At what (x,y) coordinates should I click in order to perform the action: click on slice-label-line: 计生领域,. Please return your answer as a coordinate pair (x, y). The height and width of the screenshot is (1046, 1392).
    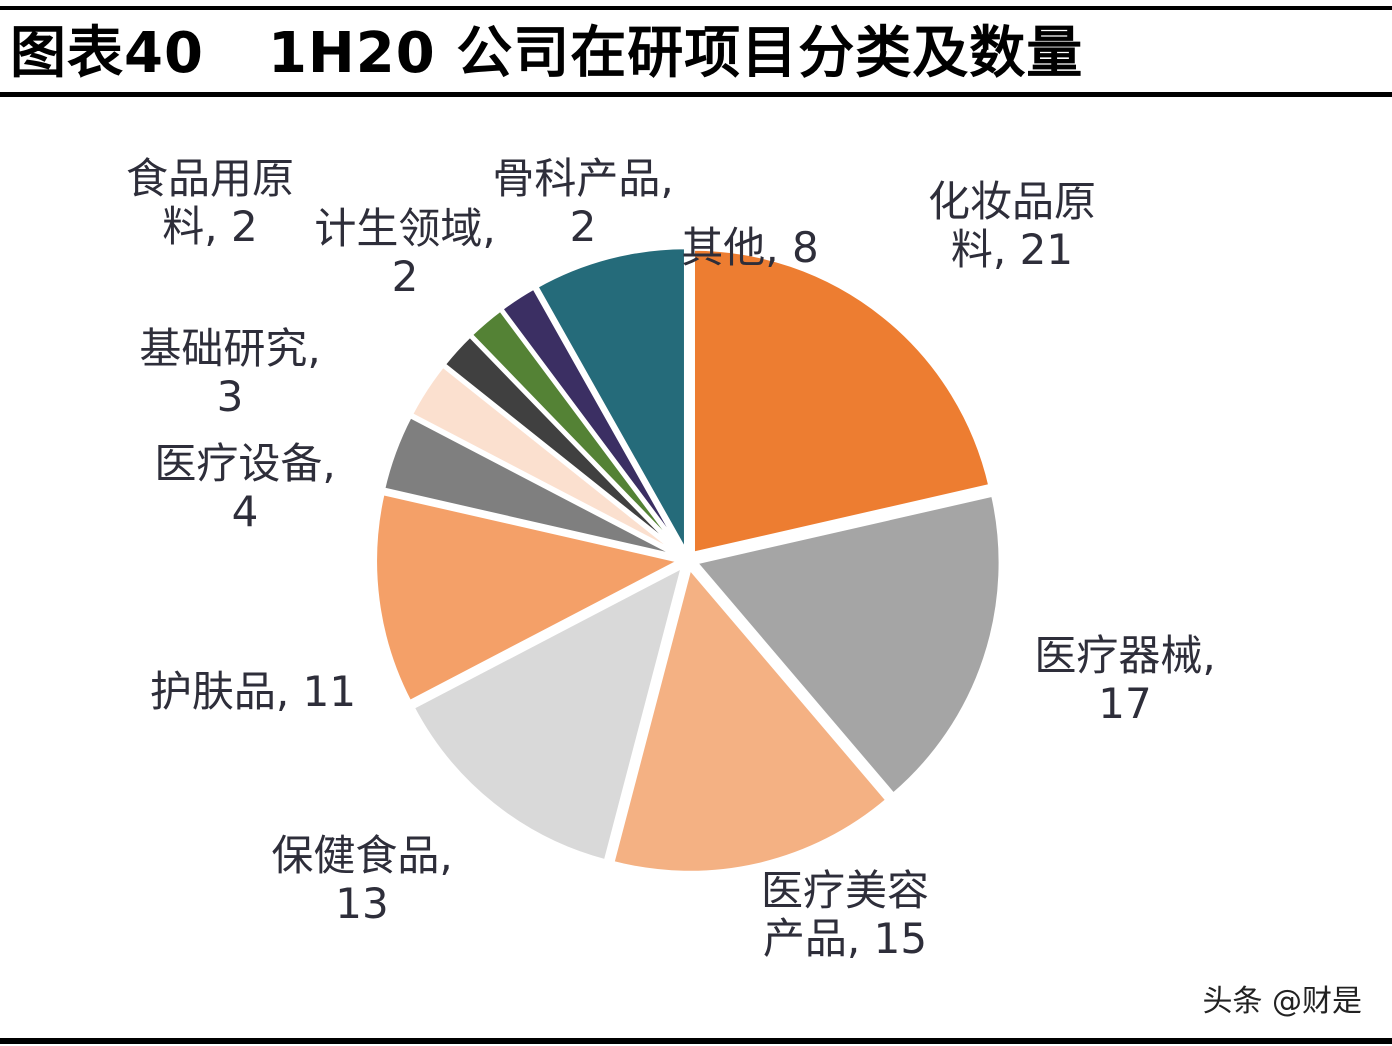
    Looking at the image, I should click on (404, 228).